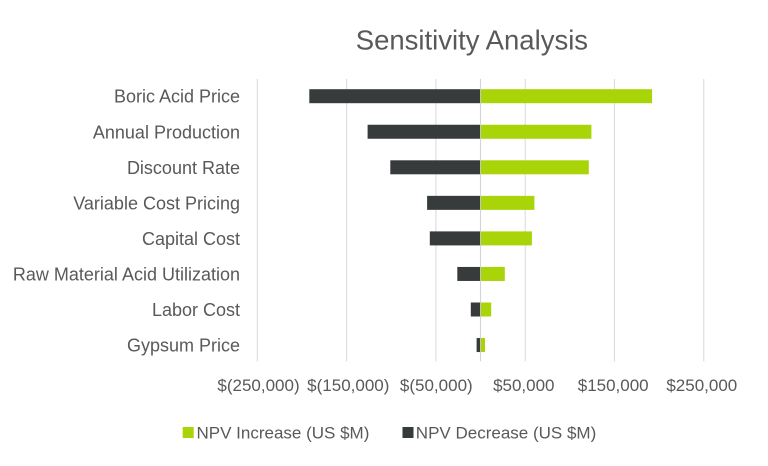  What do you see at coordinates (701, 385) in the screenshot?
I see `svg-text: $250,000` at bounding box center [701, 385].